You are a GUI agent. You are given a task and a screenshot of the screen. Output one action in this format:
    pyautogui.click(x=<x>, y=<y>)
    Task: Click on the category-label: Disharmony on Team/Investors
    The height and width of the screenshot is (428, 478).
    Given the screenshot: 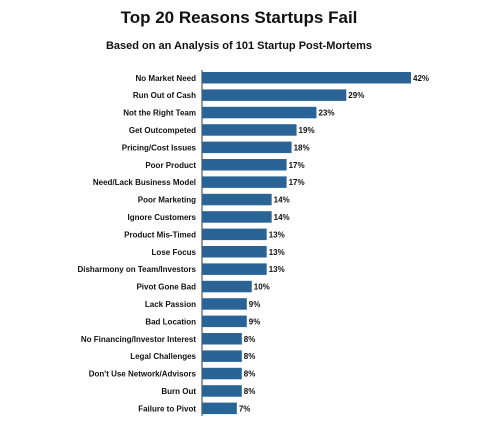 What is the action you would take?
    pyautogui.click(x=136, y=269)
    